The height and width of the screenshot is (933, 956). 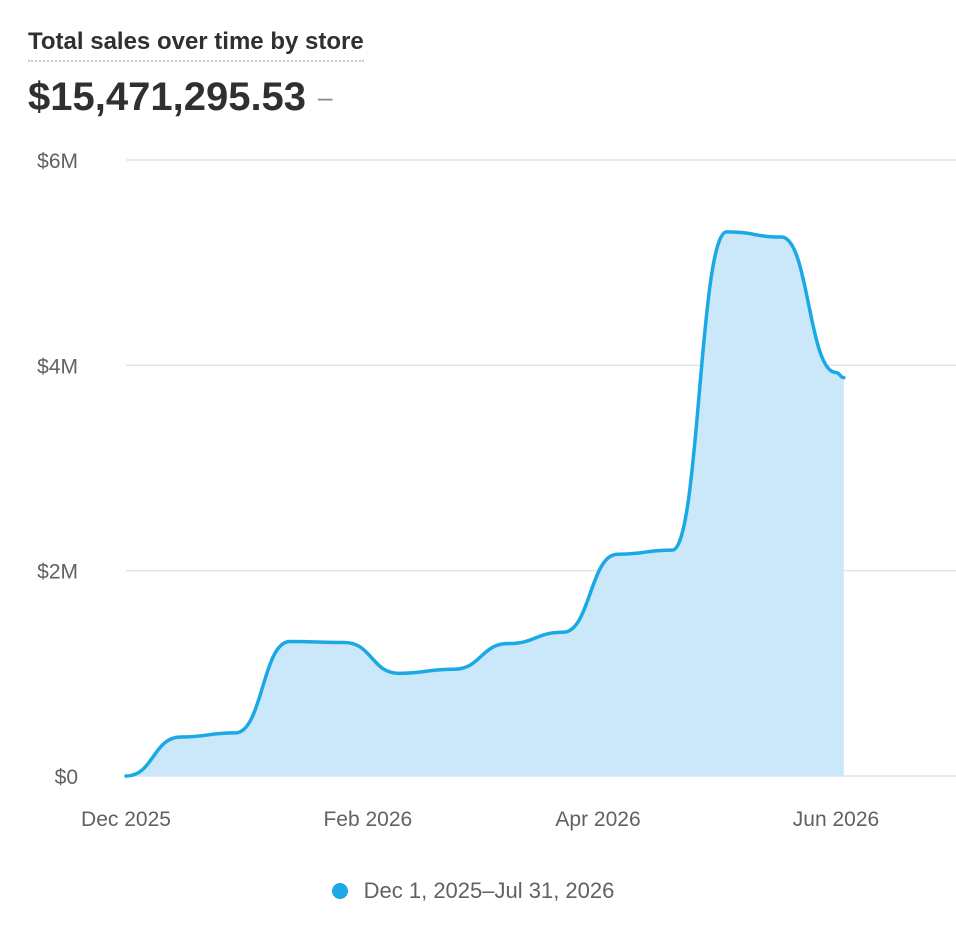 I want to click on chart-title: Total sales over time by store, so click(x=196, y=45).